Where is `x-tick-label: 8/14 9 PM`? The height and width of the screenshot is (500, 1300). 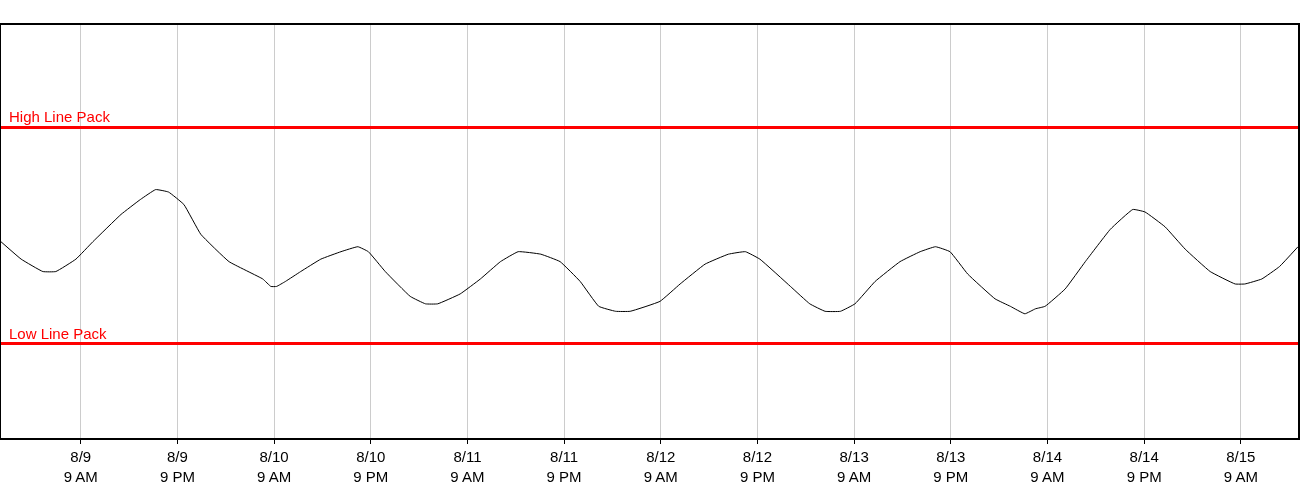
x-tick-label: 8/14 9 PM is located at coordinates (1144, 466).